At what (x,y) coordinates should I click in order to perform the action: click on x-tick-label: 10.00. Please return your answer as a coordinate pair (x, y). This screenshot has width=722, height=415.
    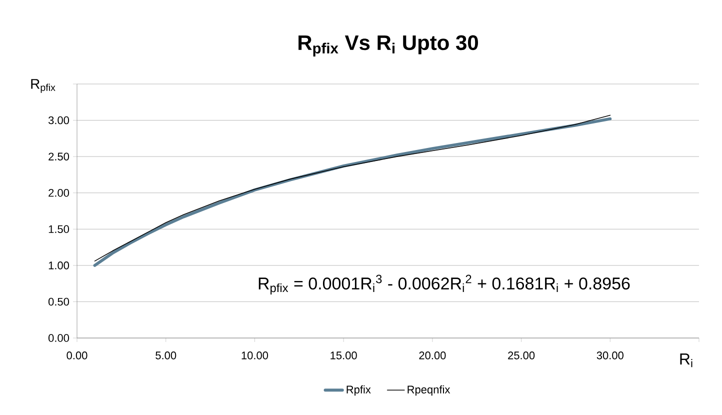
    Looking at the image, I should click on (255, 356).